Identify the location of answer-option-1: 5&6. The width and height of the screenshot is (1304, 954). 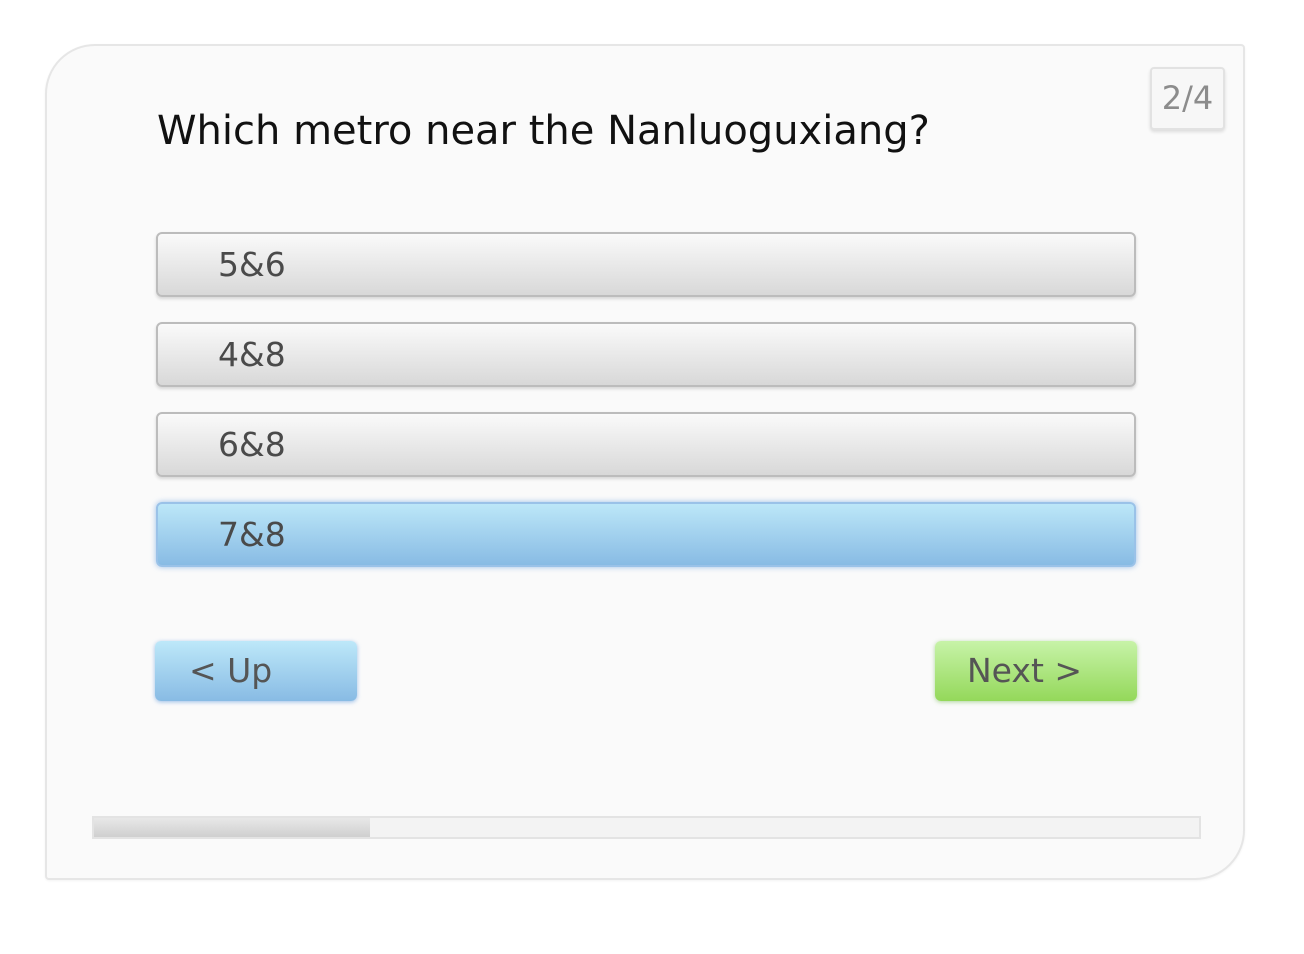
(646, 264).